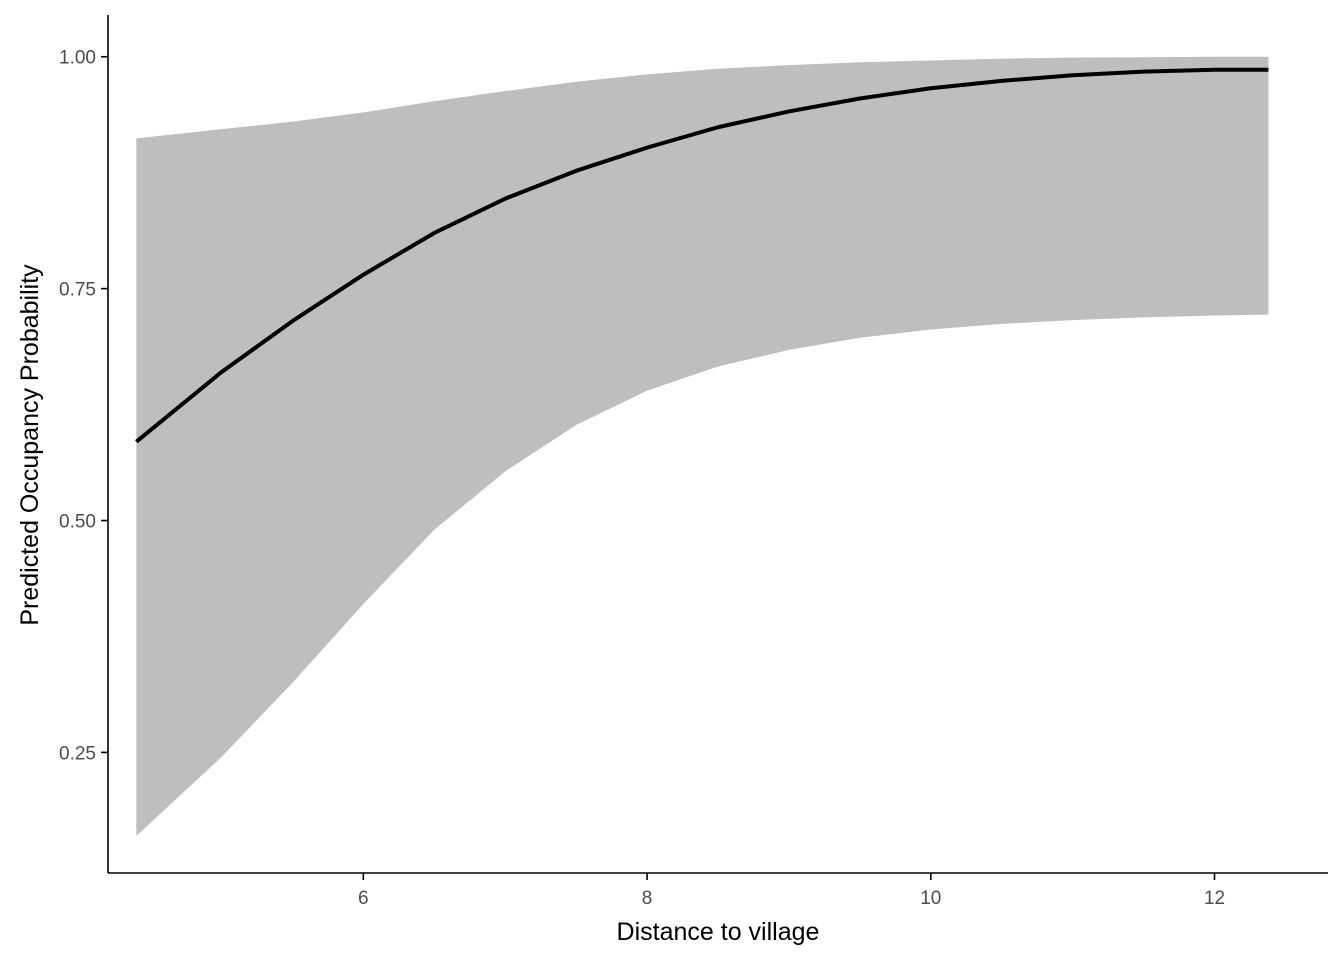  Describe the element at coordinates (930, 898) in the screenshot. I see `x-tick-label: 10` at that location.